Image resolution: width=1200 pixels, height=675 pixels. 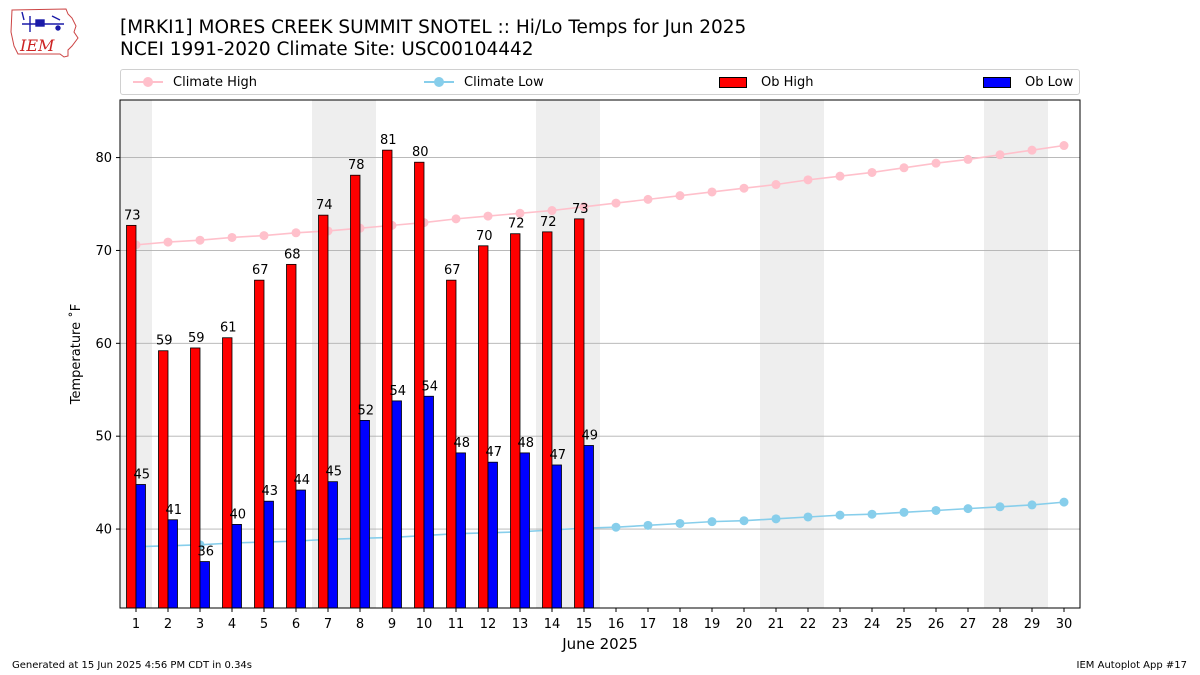 What do you see at coordinates (356, 165) in the screenshot?
I see `ob-high-label: 78` at bounding box center [356, 165].